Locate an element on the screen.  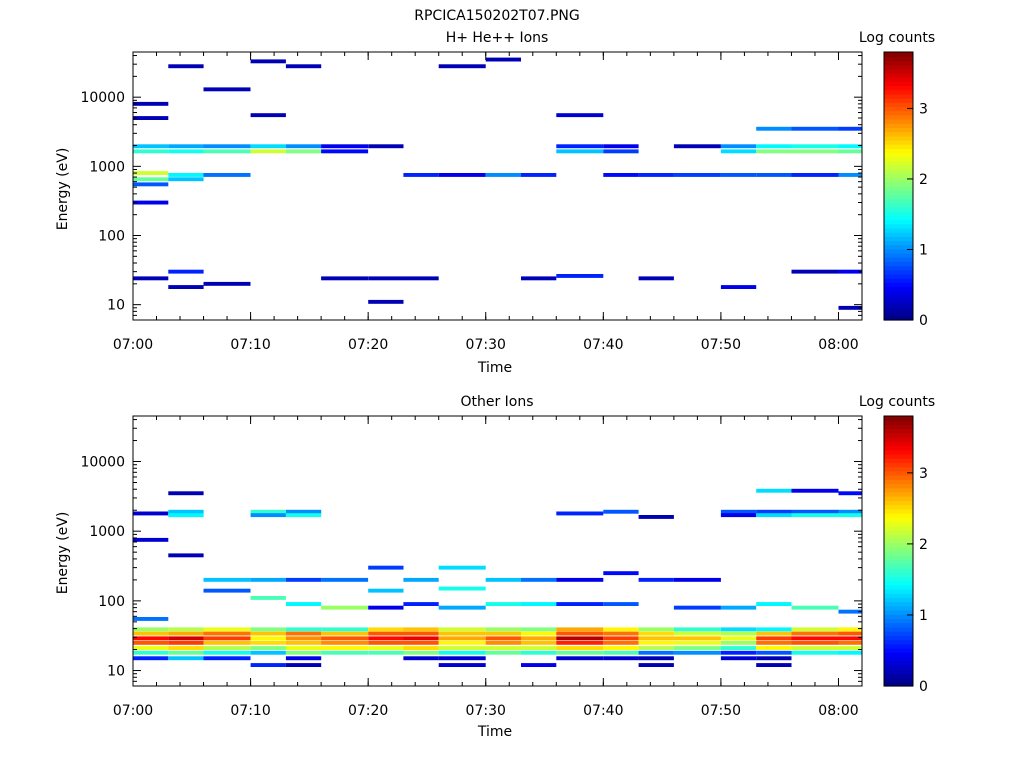
colorbar-frame is located at coordinates (898, 186).